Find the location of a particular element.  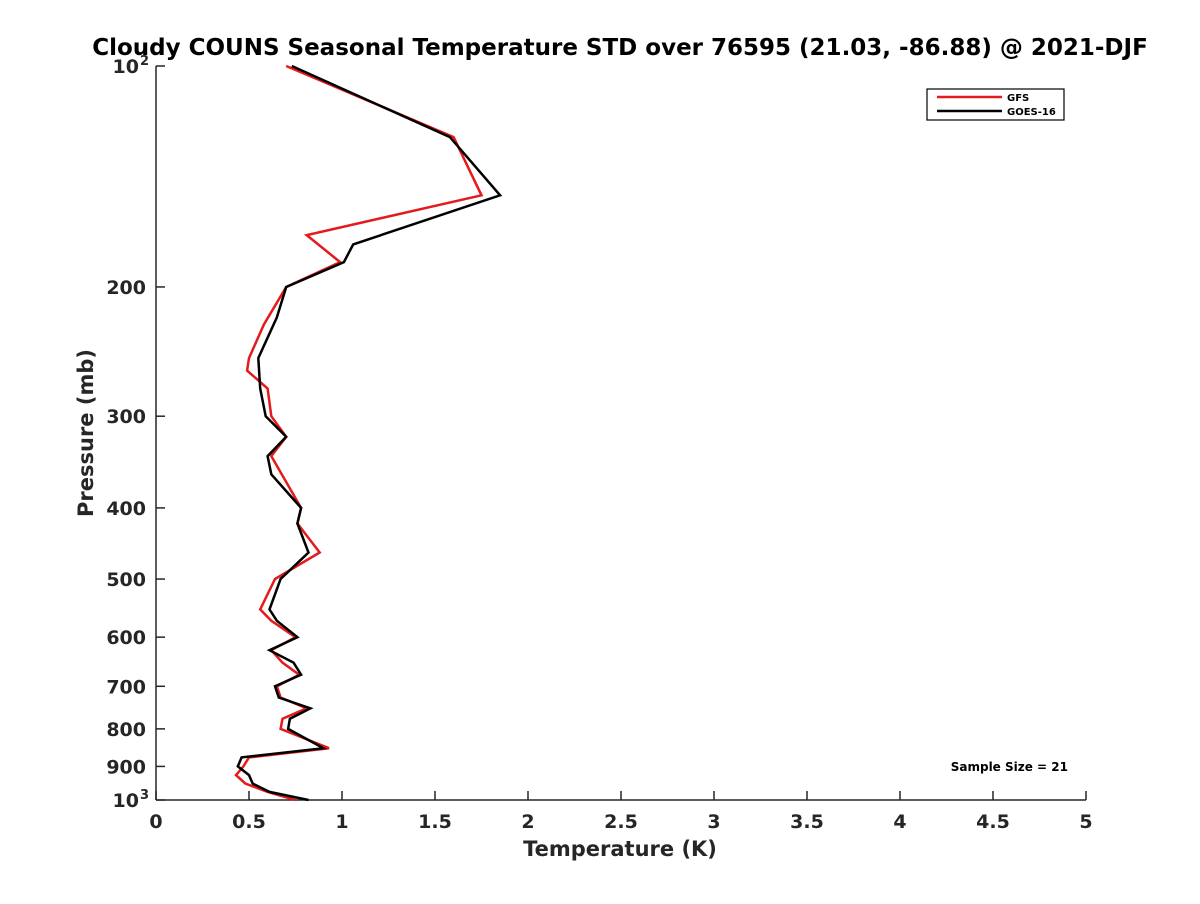

legend-box is located at coordinates (995, 104).